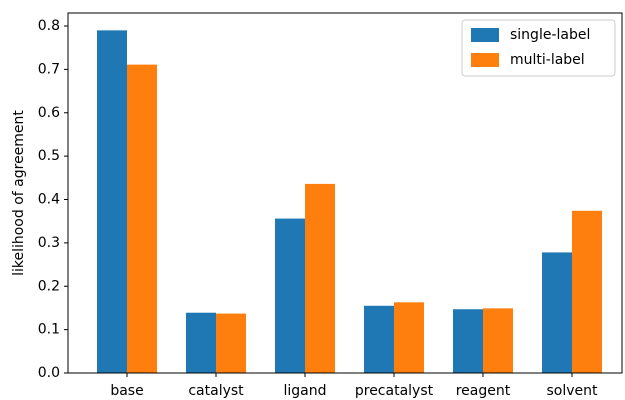 Image resolution: width=625 pixels, height=400 pixels. Describe the element at coordinates (49, 26) in the screenshot. I see `y-tick-label: 0.8` at that location.